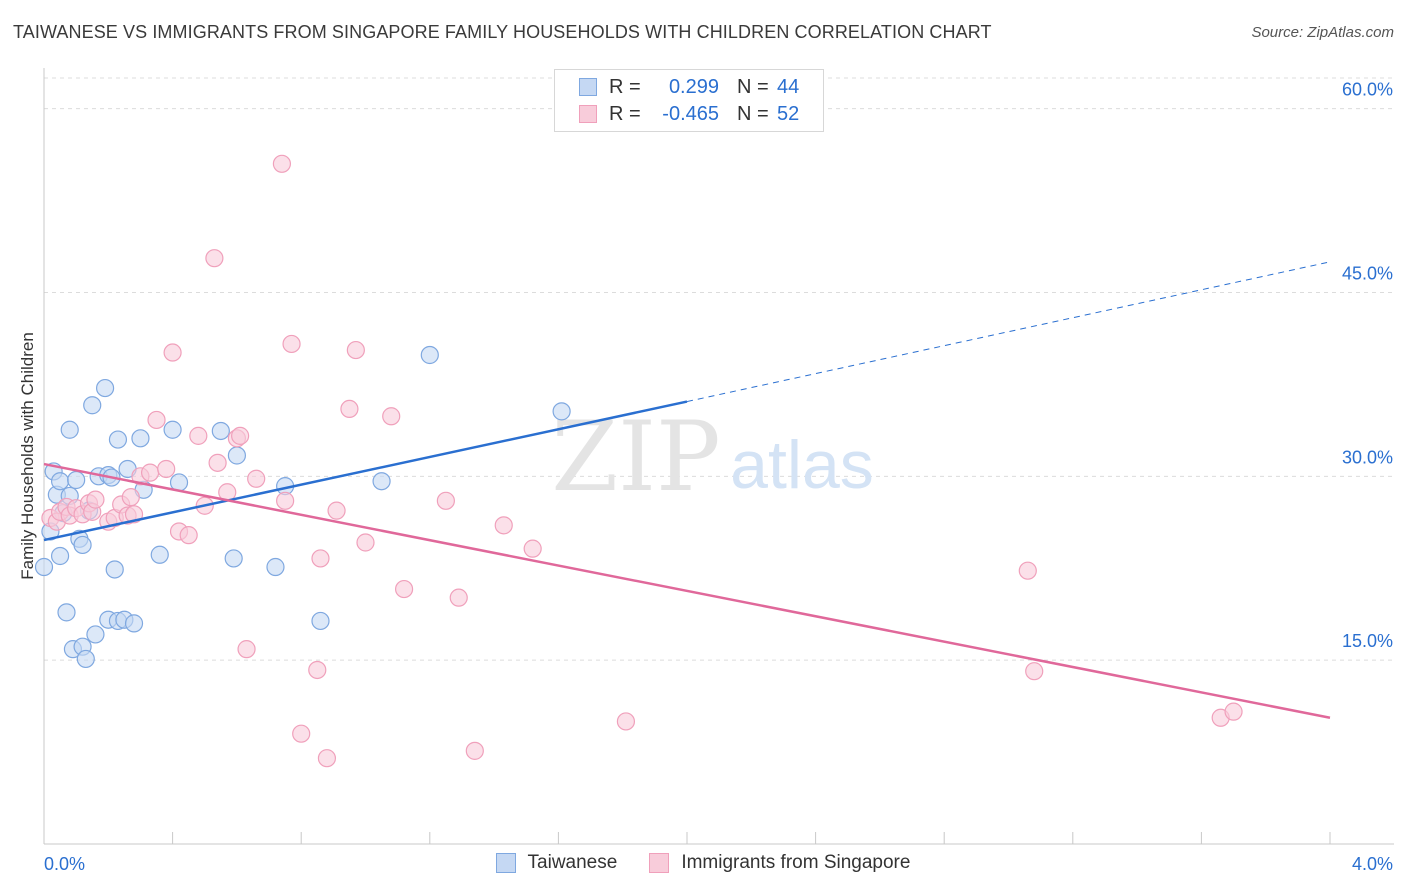 Image resolution: width=1406 pixels, height=892 pixels. I want to click on legend-item-taiwanese: Taiwanese, so click(556, 863).